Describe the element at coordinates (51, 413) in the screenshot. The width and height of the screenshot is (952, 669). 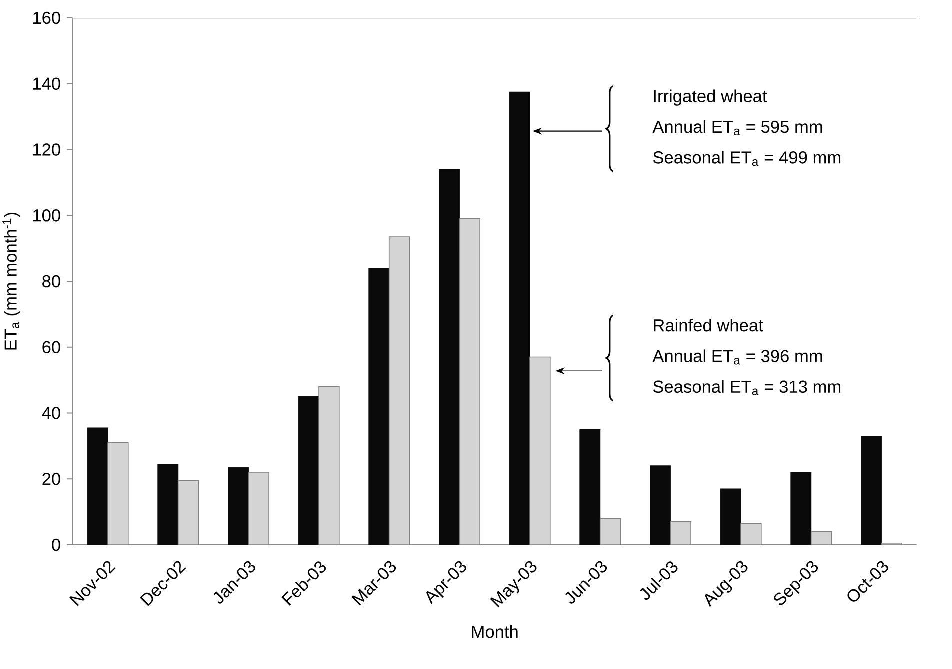
I see `y-tick-label: 40` at that location.